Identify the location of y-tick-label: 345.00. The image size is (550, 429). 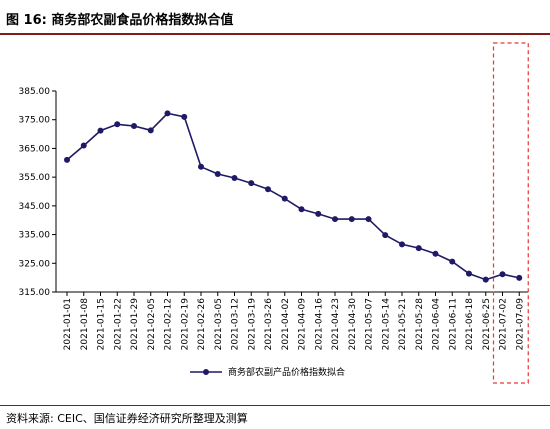
(35, 207).